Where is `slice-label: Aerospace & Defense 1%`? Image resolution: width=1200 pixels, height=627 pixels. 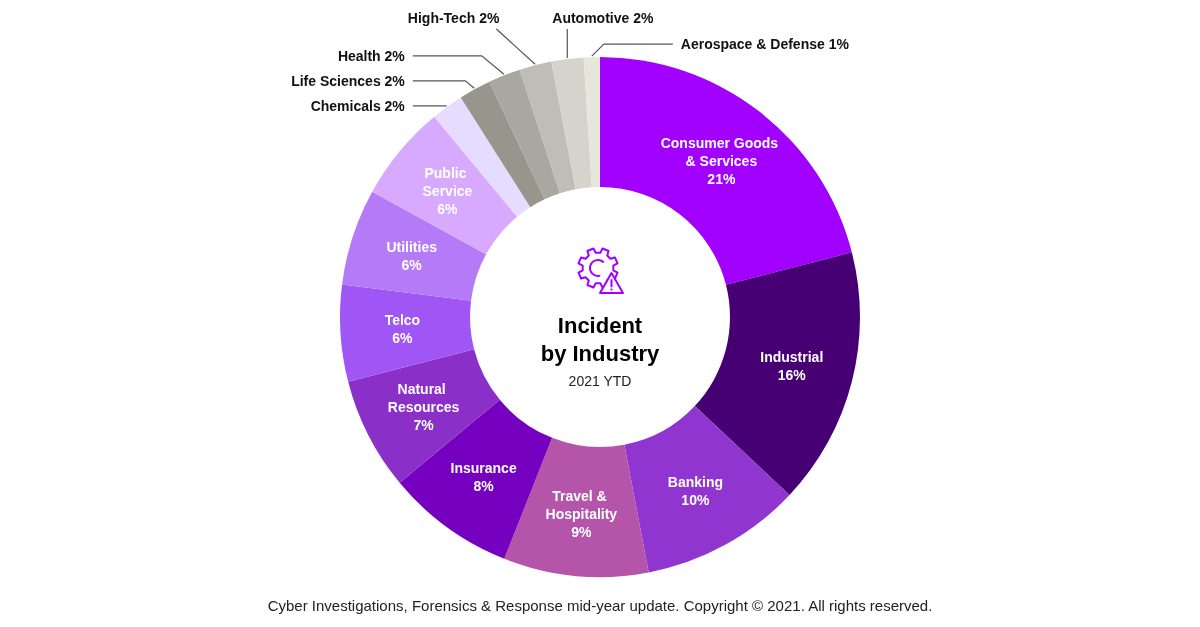 slice-label: Aerospace & Defense 1% is located at coordinates (765, 44).